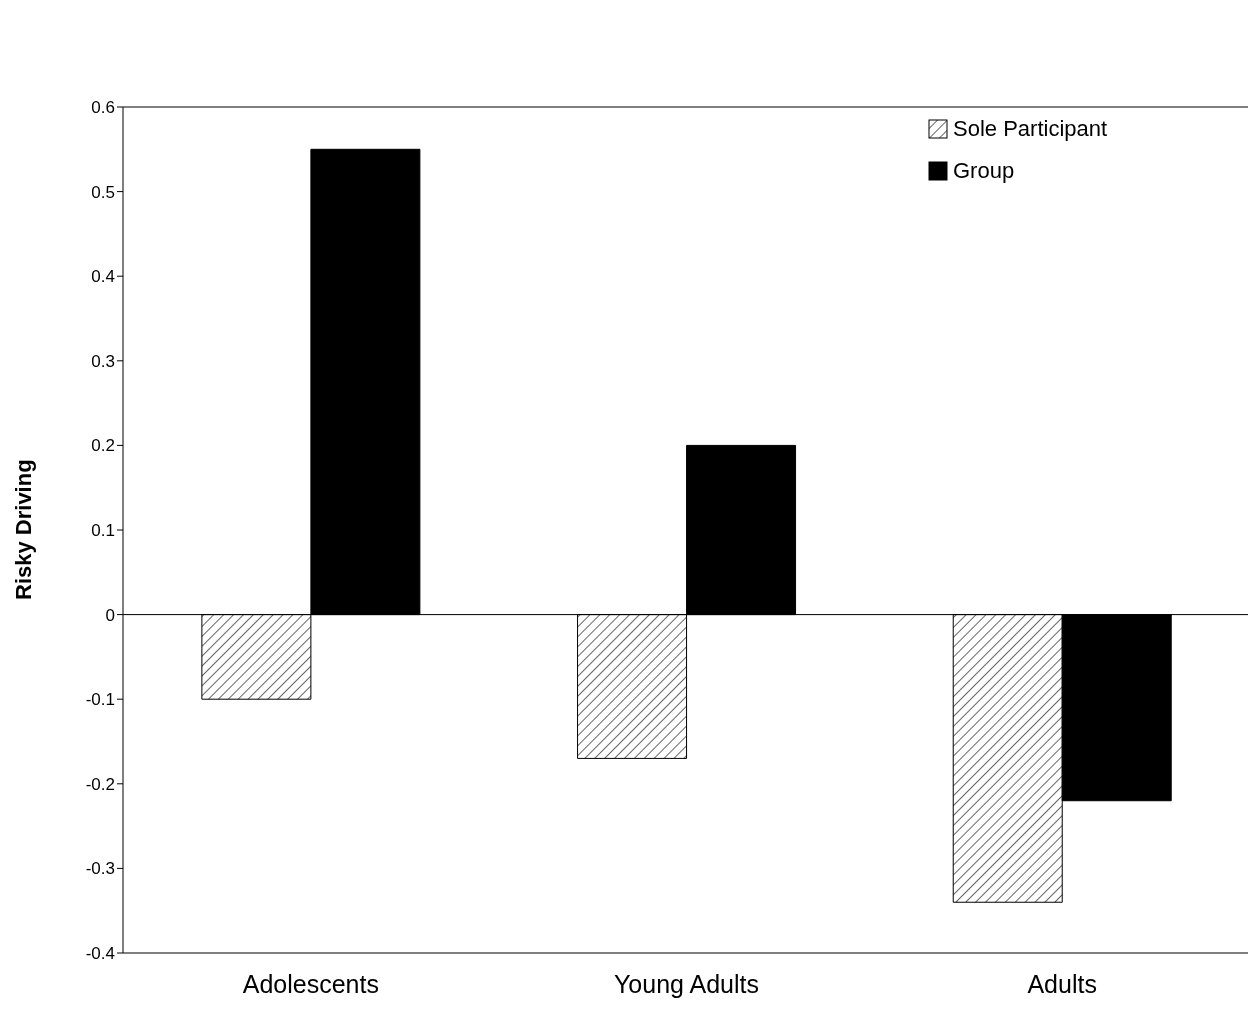 Image resolution: width=1248 pixels, height=1021 pixels. What do you see at coordinates (103, 361) in the screenshot?
I see `y-tick-label: 0.3` at bounding box center [103, 361].